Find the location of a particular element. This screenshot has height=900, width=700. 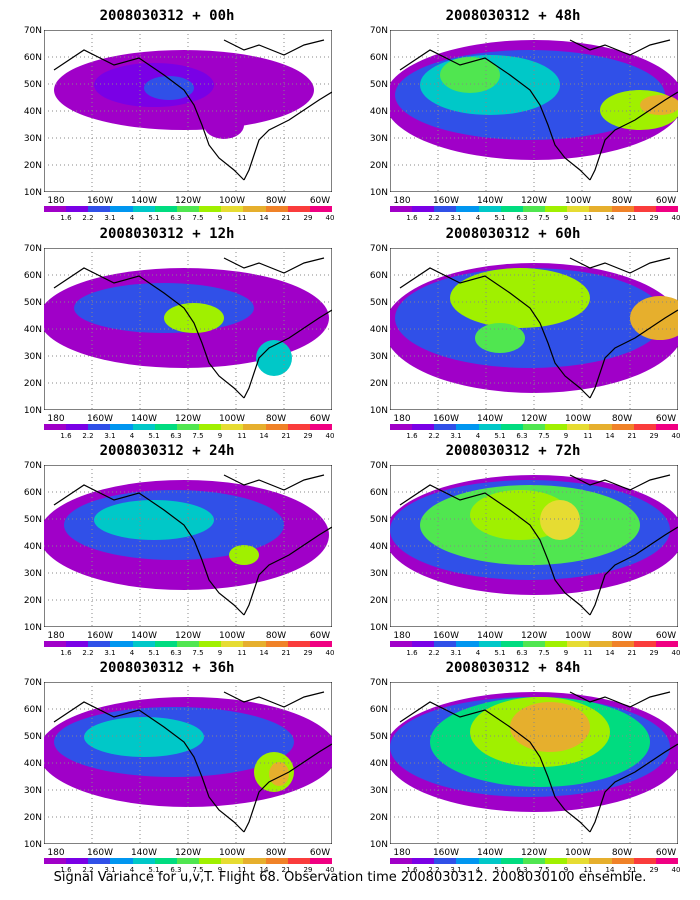

map-plot is located at coordinates (534, 763).